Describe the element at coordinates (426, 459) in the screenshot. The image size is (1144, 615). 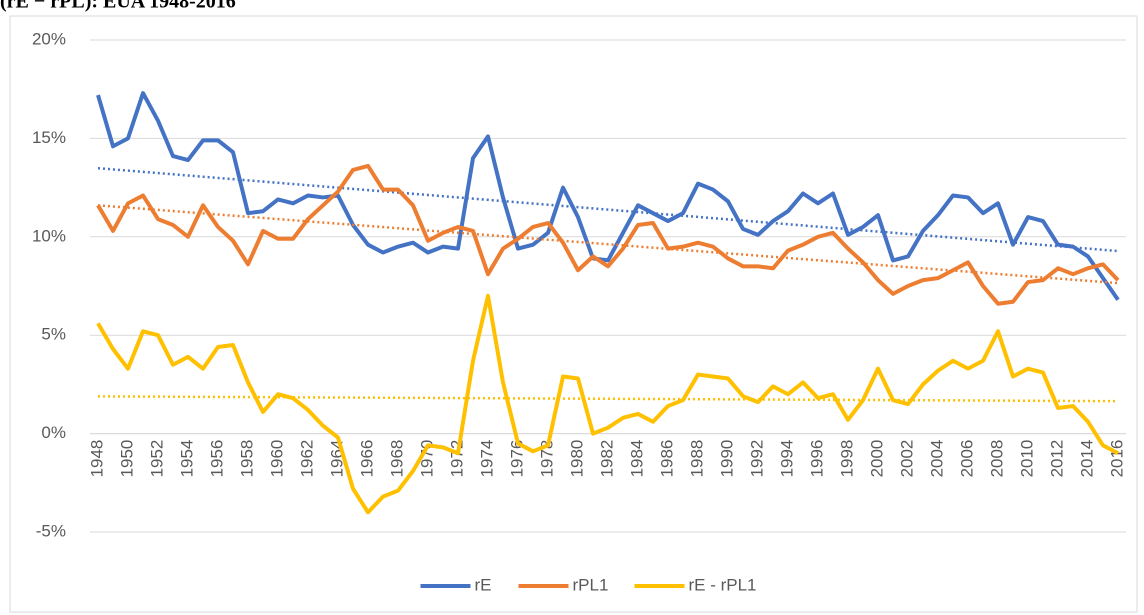
I see `x-tick-label: 1970` at that location.